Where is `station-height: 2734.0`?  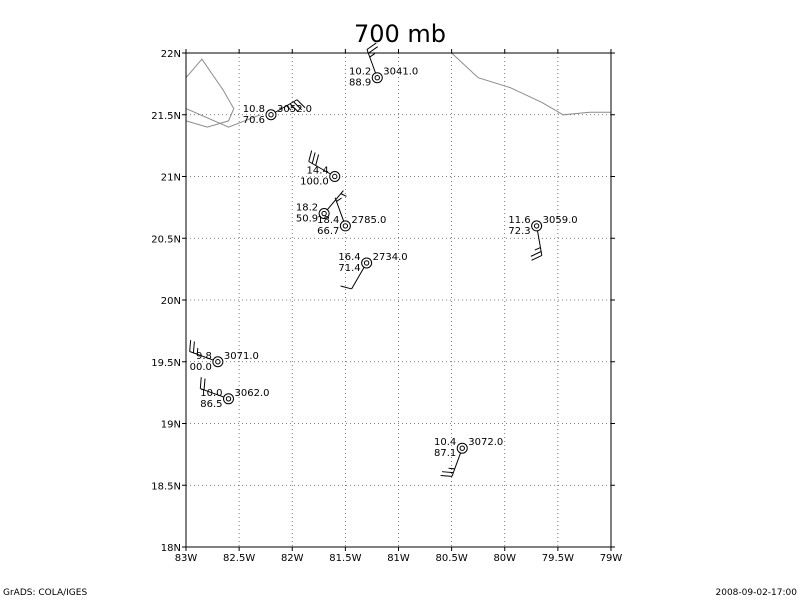
station-height: 2734.0 is located at coordinates (390, 257).